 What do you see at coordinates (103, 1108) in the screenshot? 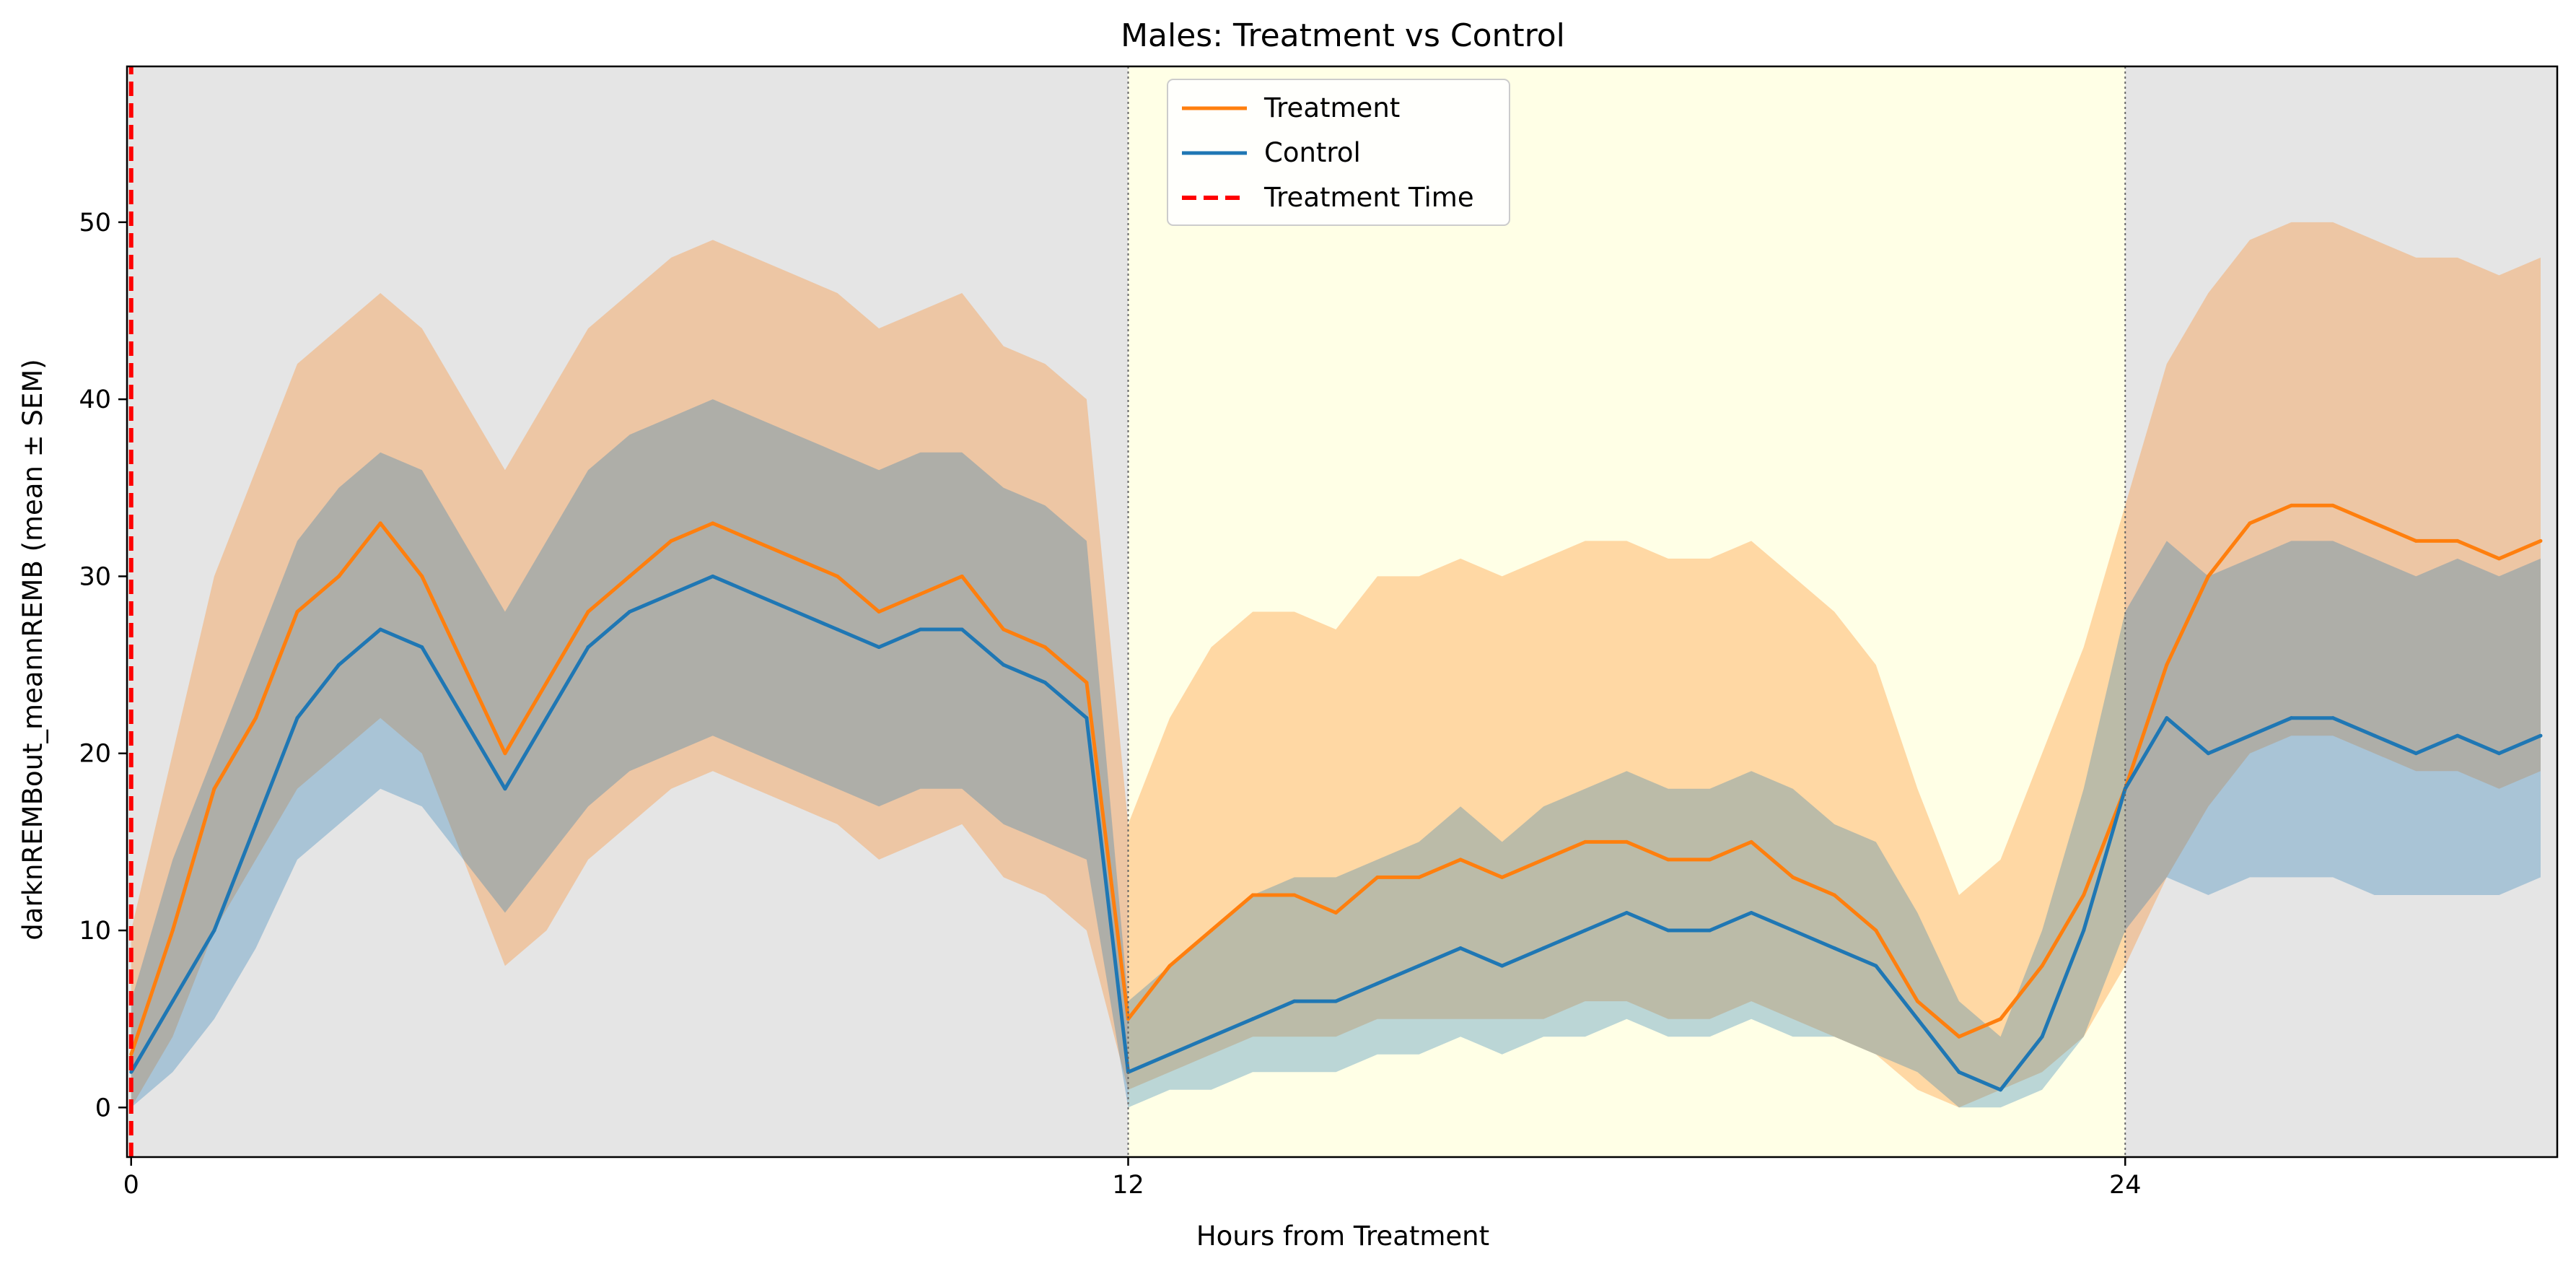
I see `y-tick-label: 0` at bounding box center [103, 1108].